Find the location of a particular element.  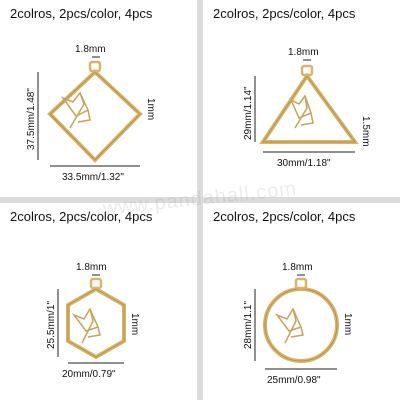

width-label: 20mm/0.79" is located at coordinates (89, 374).